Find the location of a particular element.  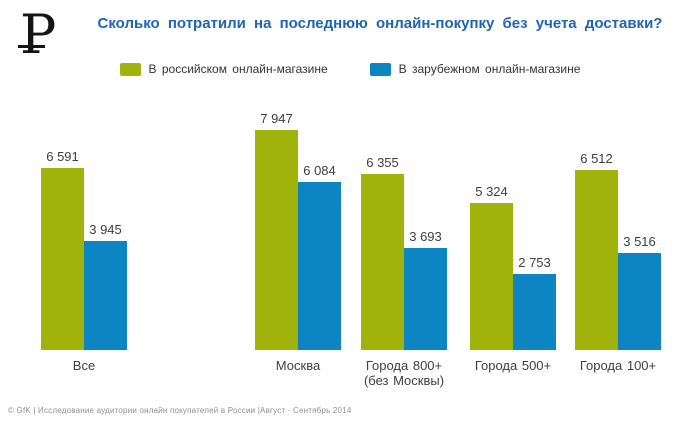

legend-label-russian-store: В российском онлайн-магазине is located at coordinates (238, 69).